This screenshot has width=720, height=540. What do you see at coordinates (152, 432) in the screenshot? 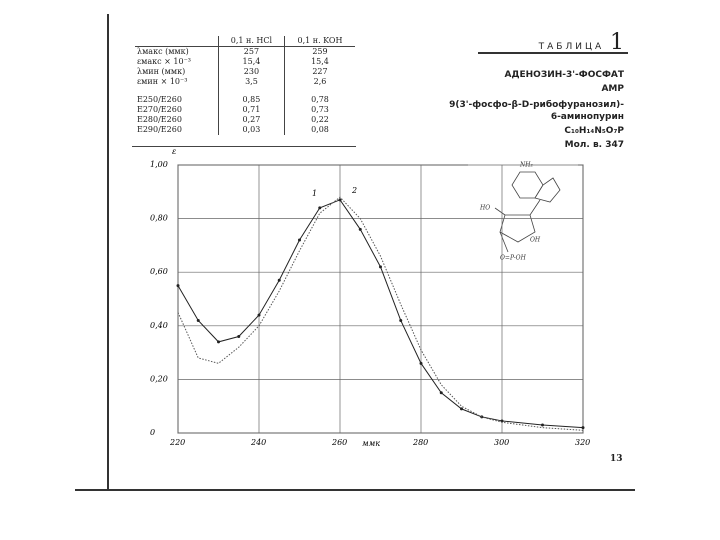
I see `y-tick-label: 0` at bounding box center [152, 432].